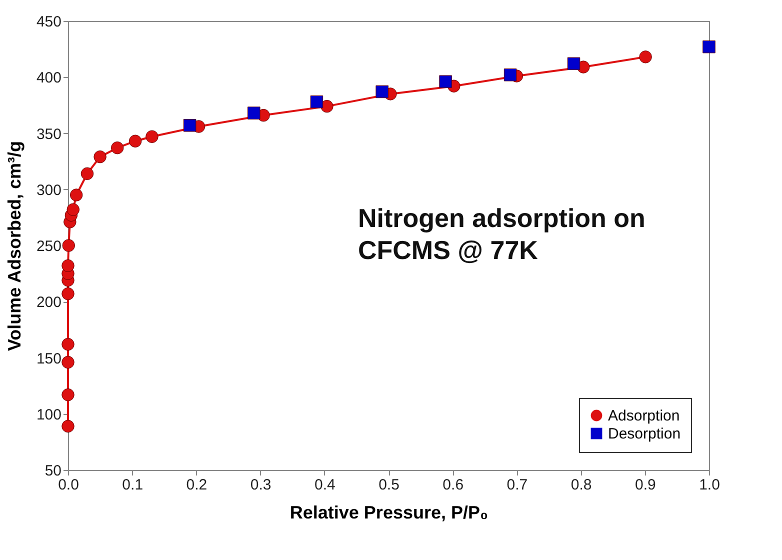 This screenshot has height=560, width=782. What do you see at coordinates (389, 512) in the screenshot?
I see `x-axis-title: Relative Pressure, P/P₀` at bounding box center [389, 512].